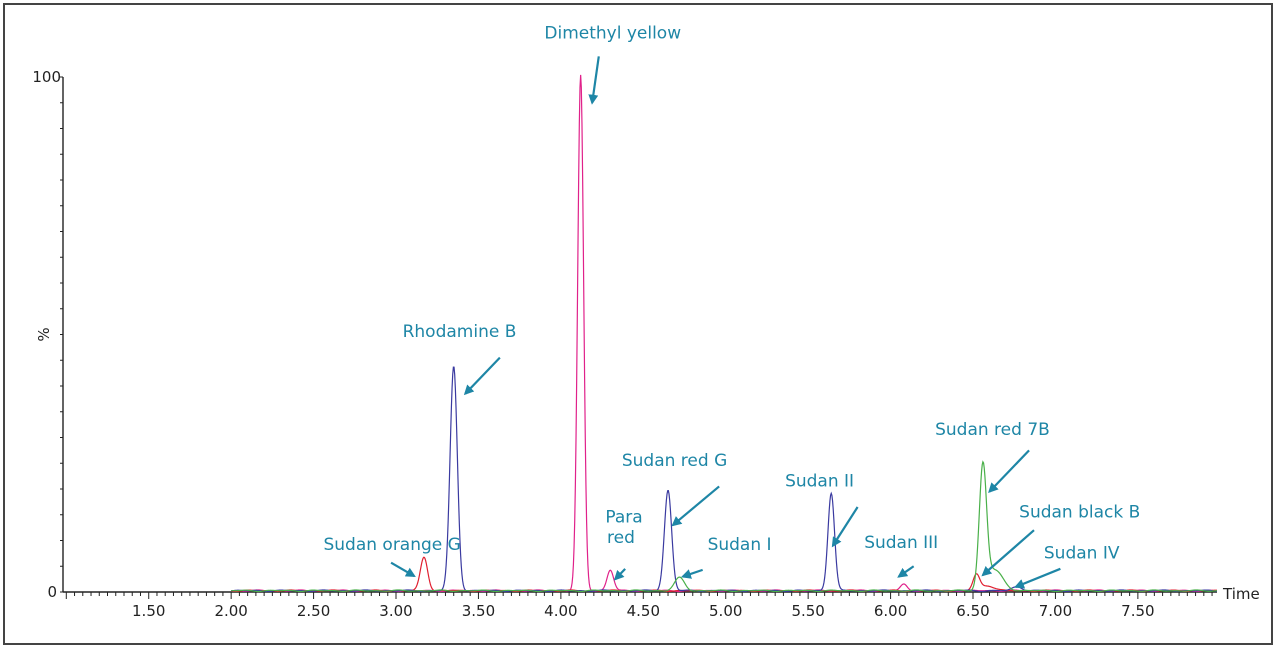  Describe the element at coordinates (845, 527) in the screenshot. I see `annotation-arrow-sudan-ii` at that location.